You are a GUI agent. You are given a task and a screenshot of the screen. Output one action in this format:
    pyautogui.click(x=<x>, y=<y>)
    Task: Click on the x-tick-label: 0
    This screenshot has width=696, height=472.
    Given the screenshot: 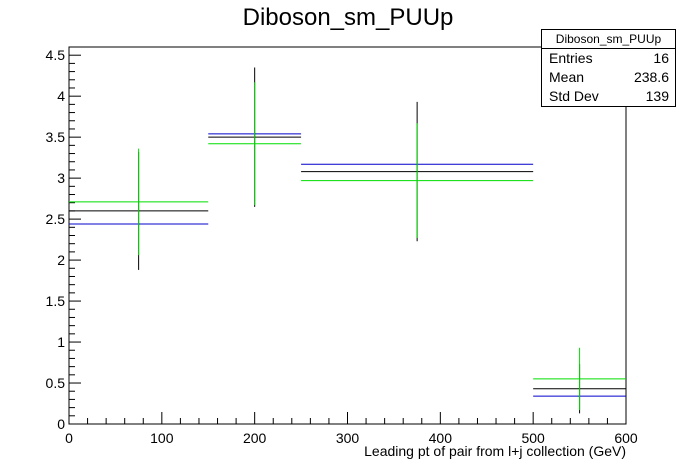 What is the action you would take?
    pyautogui.click(x=69, y=438)
    